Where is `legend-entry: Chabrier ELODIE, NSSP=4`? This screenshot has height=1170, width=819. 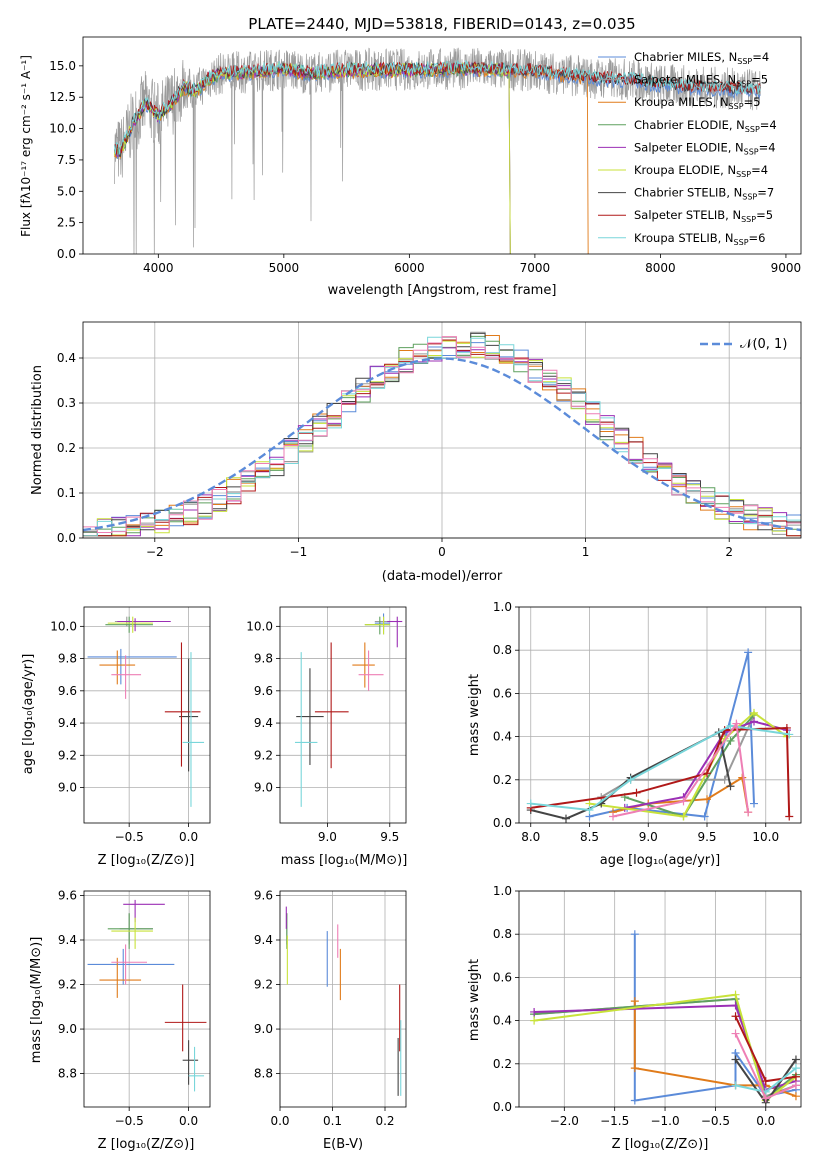 legend-entry: Chabrier ELODIE, NSSP=4 is located at coordinates (705, 126).